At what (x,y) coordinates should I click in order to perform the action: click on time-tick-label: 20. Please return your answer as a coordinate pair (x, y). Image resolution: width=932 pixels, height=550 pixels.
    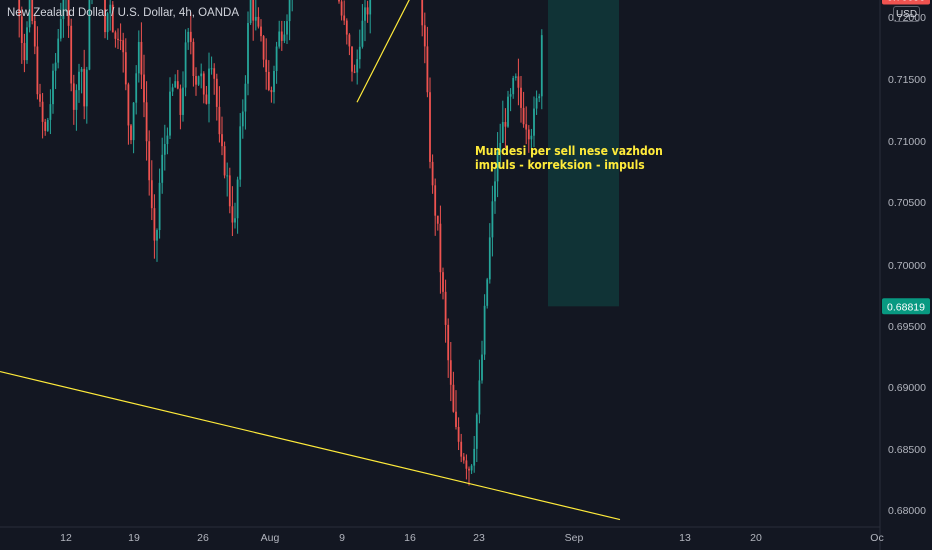
    Looking at the image, I should click on (756, 538).